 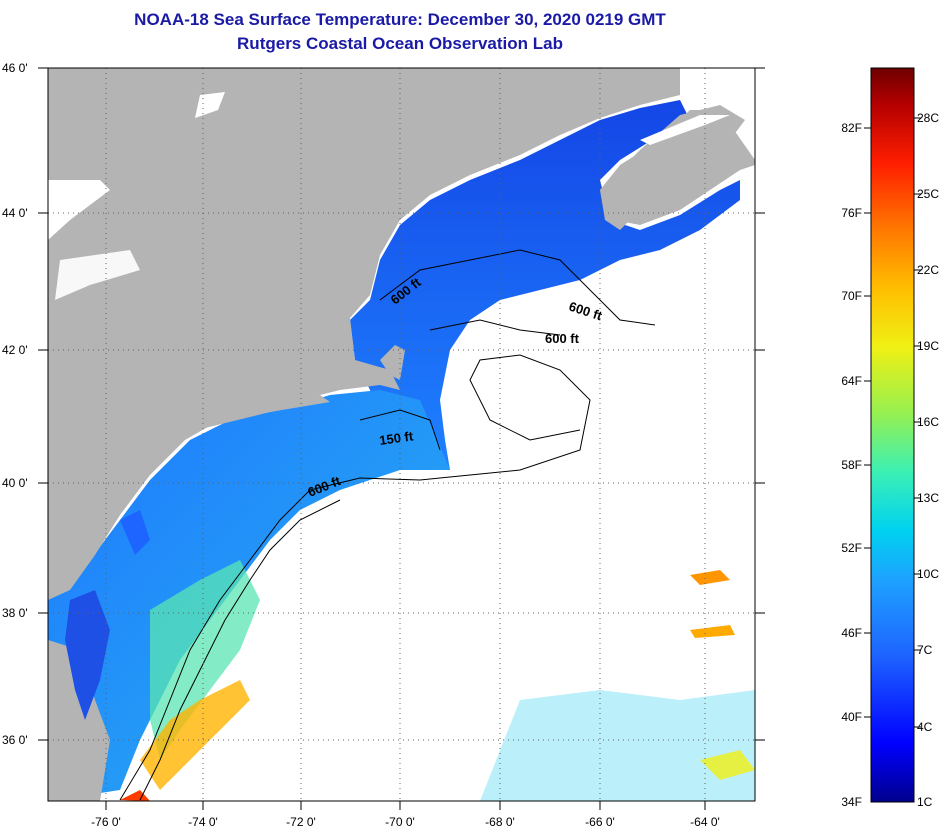 I want to click on lon-label: -74 0', so click(x=203, y=822).